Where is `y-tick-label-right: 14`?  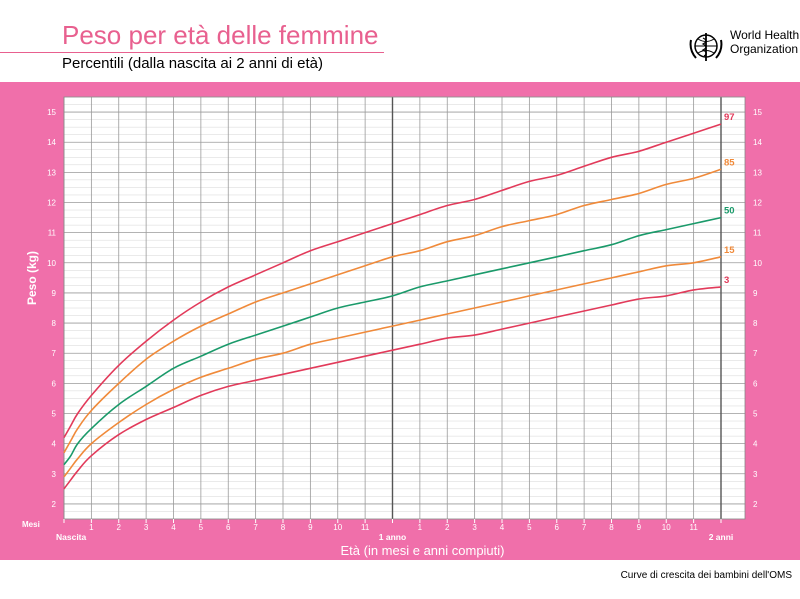
y-tick-label-right: 14 is located at coordinates (757, 142).